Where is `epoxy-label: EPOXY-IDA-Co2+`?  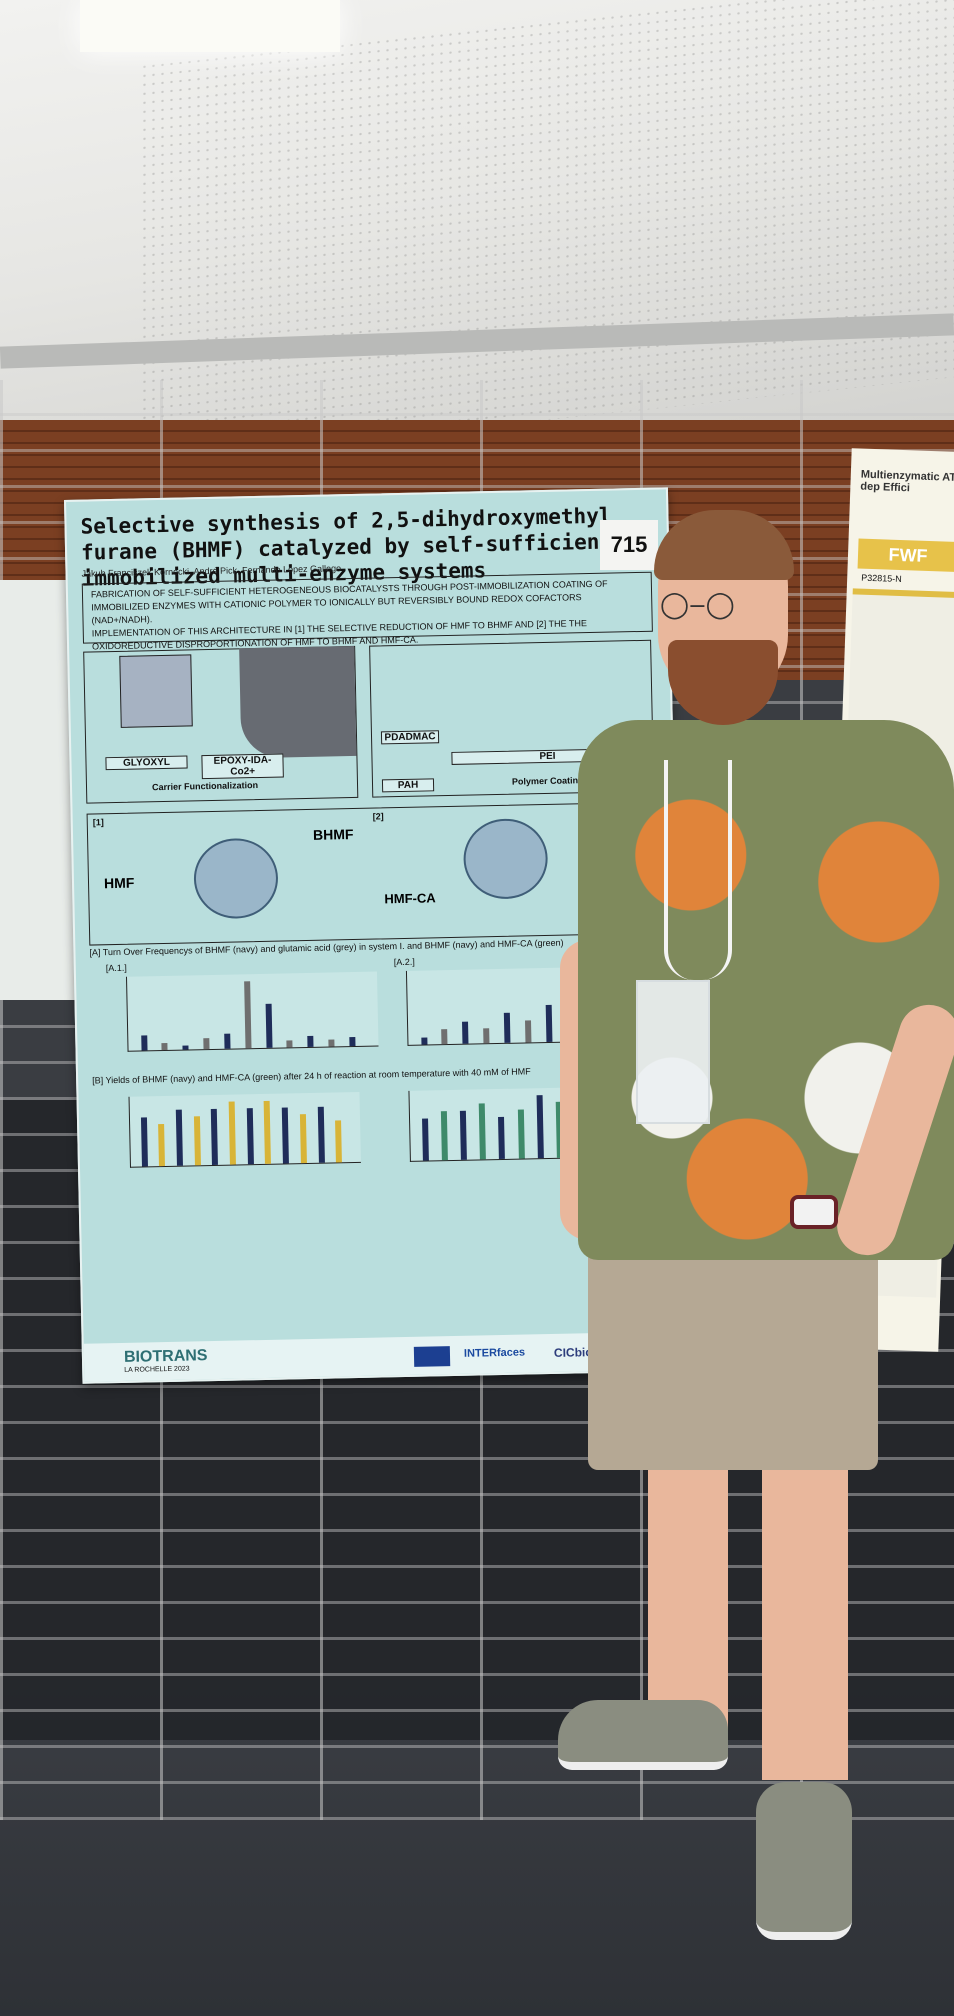 epoxy-label: EPOXY-IDA-Co2+ is located at coordinates (242, 766).